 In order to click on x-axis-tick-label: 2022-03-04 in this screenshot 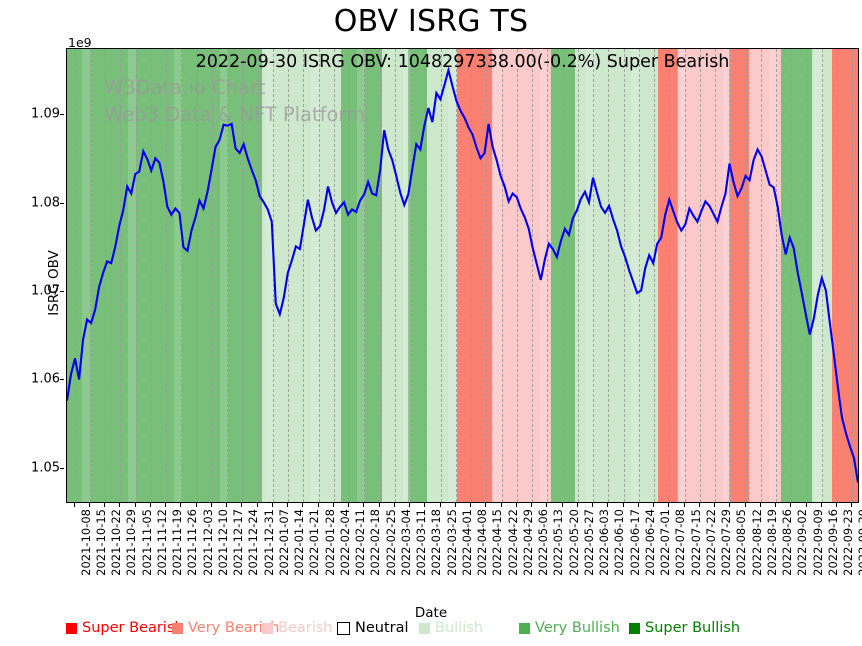, I will do `click(405, 542)`.